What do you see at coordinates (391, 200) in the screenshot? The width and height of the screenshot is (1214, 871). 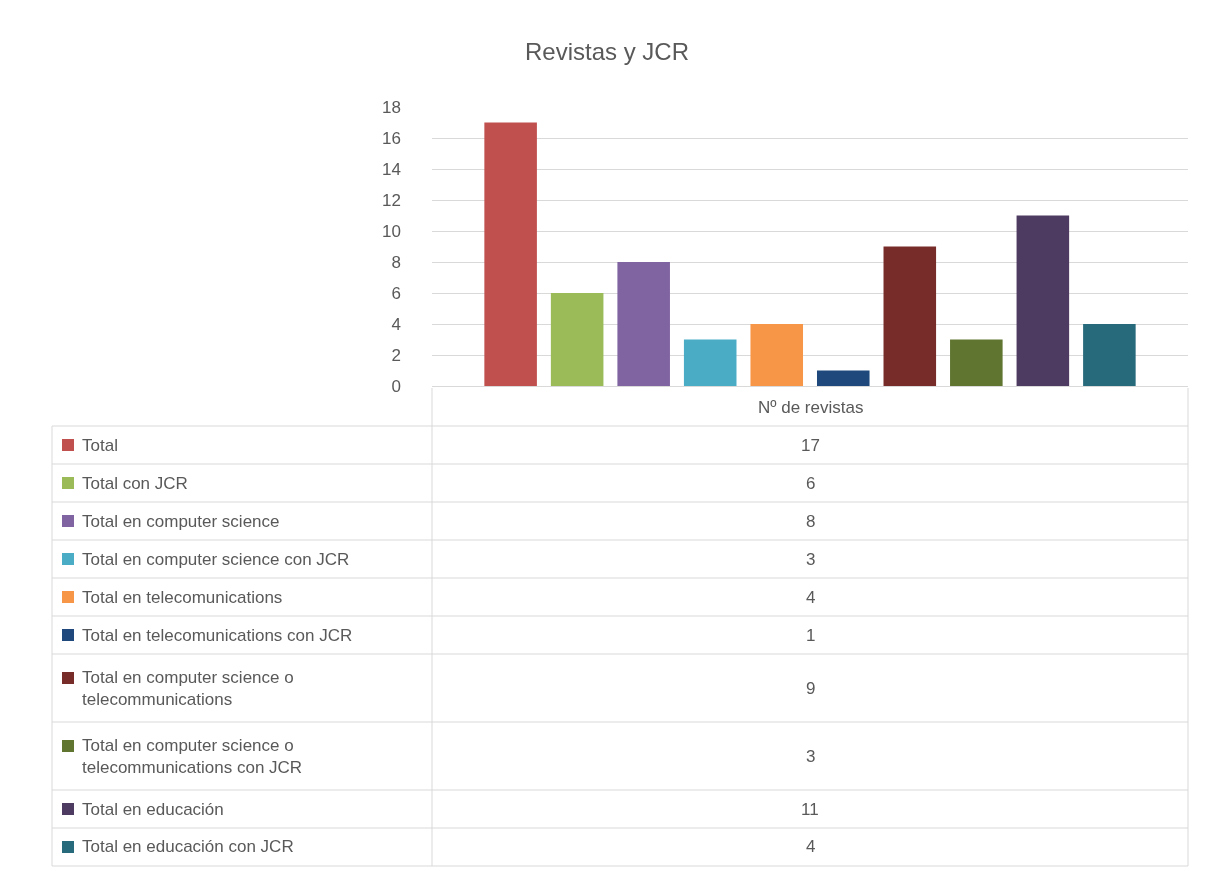 I see `y-tick-label: 12` at bounding box center [391, 200].